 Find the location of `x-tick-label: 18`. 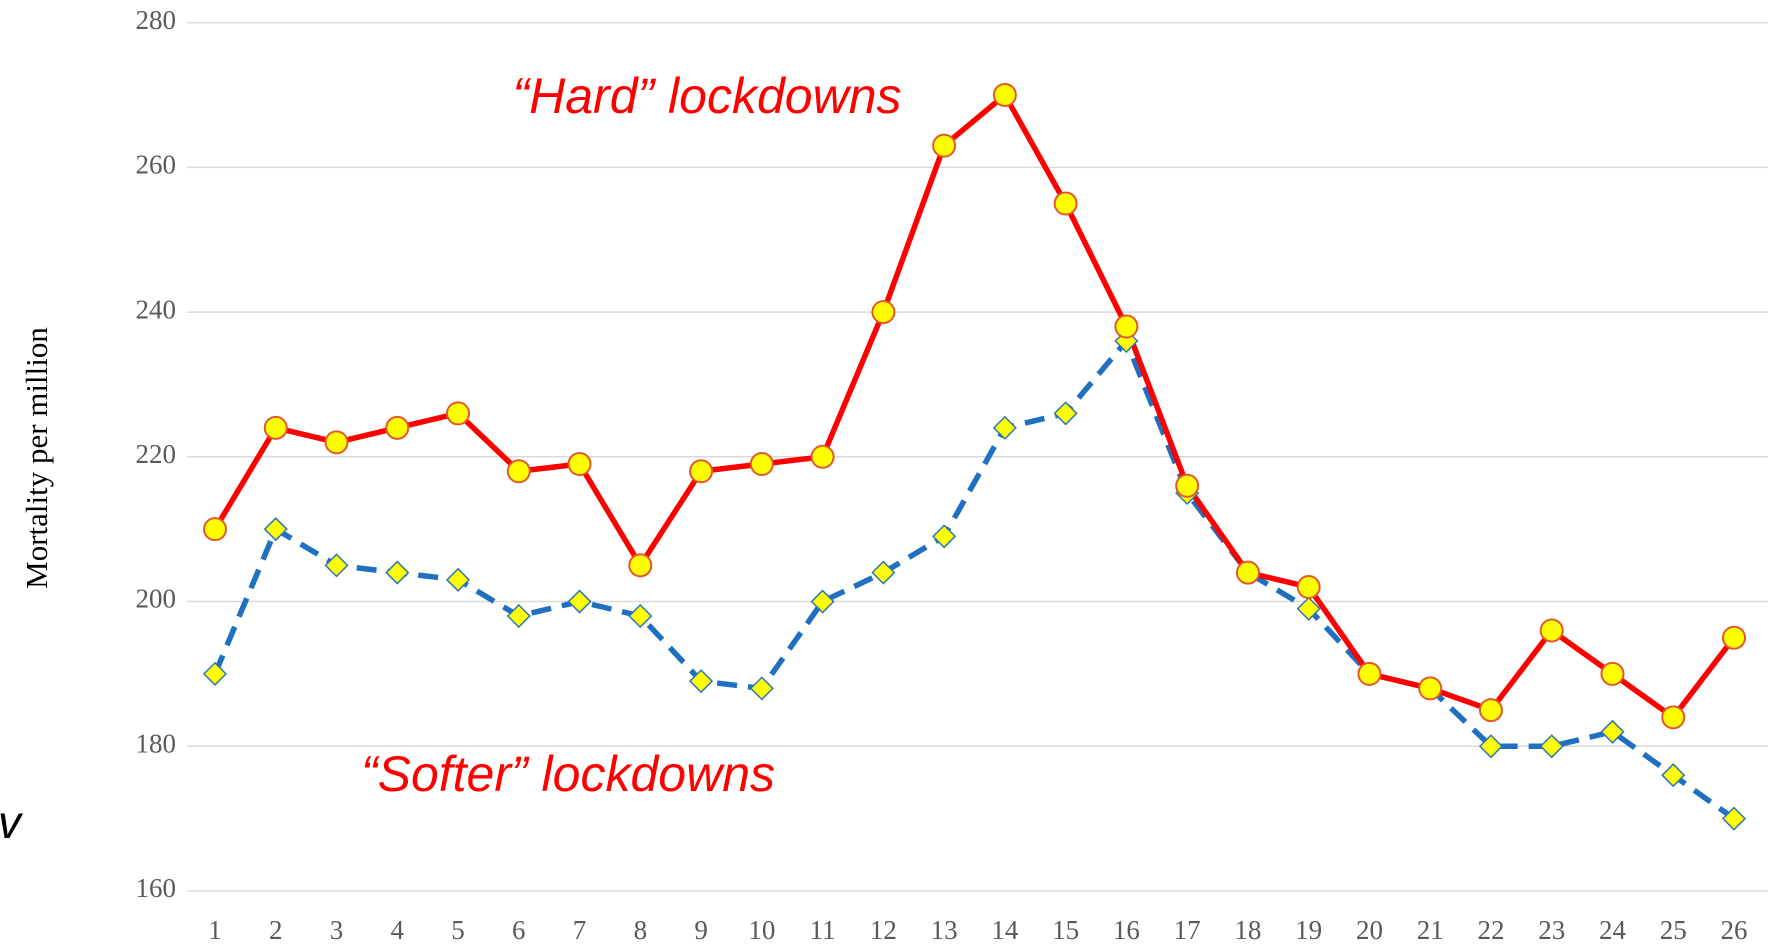

x-tick-label: 18 is located at coordinates (1247, 930).